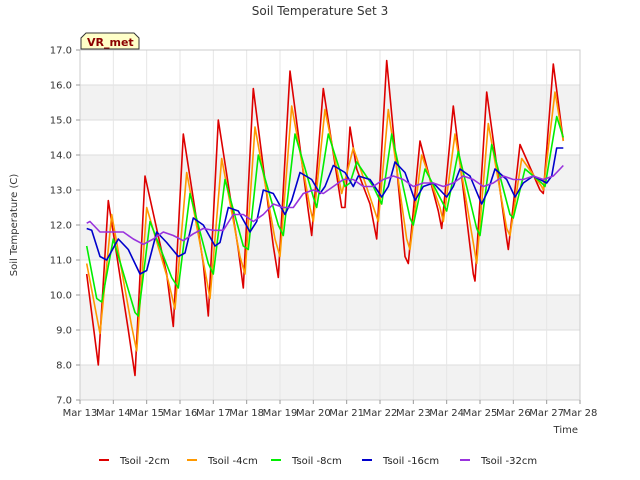  Describe the element at coordinates (146, 413) in the screenshot. I see `x-tick-label: Mar 15` at that location.